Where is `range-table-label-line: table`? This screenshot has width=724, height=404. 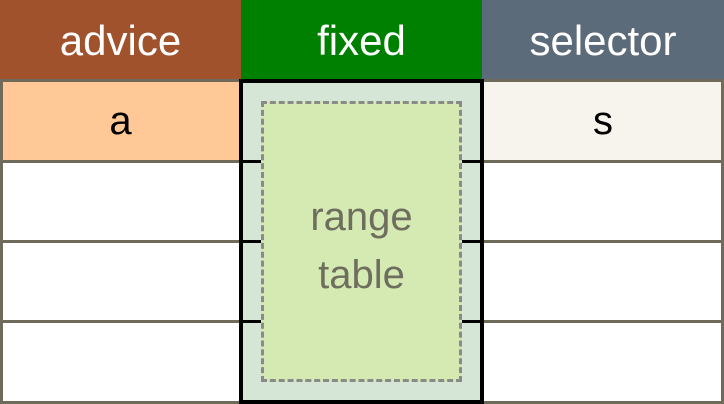 range-table-label-line: table is located at coordinates (361, 275).